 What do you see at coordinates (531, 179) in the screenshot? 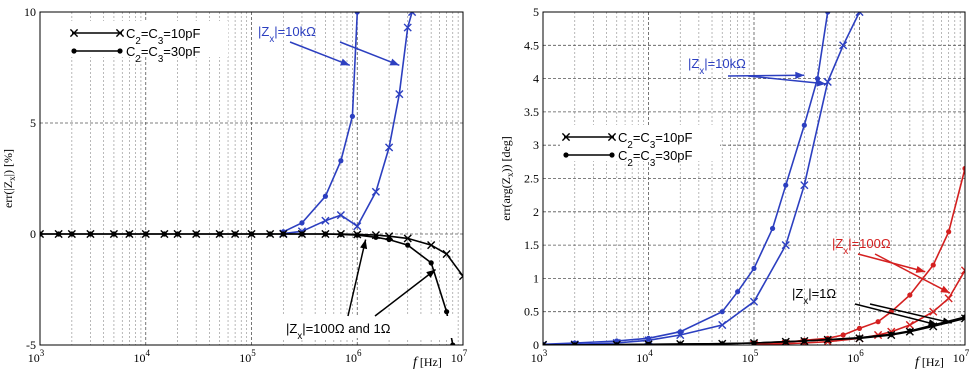
I see `y-tick-label: 2.5` at bounding box center [531, 179].